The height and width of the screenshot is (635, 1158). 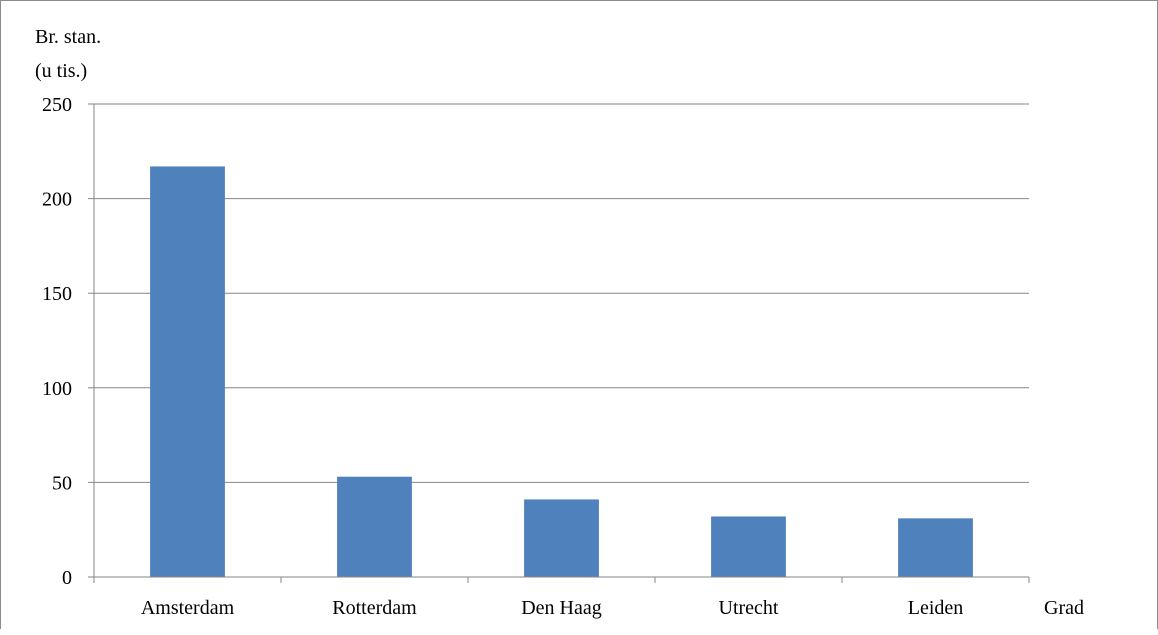 What do you see at coordinates (561, 538) in the screenshot?
I see `bar-den-haag` at bounding box center [561, 538].